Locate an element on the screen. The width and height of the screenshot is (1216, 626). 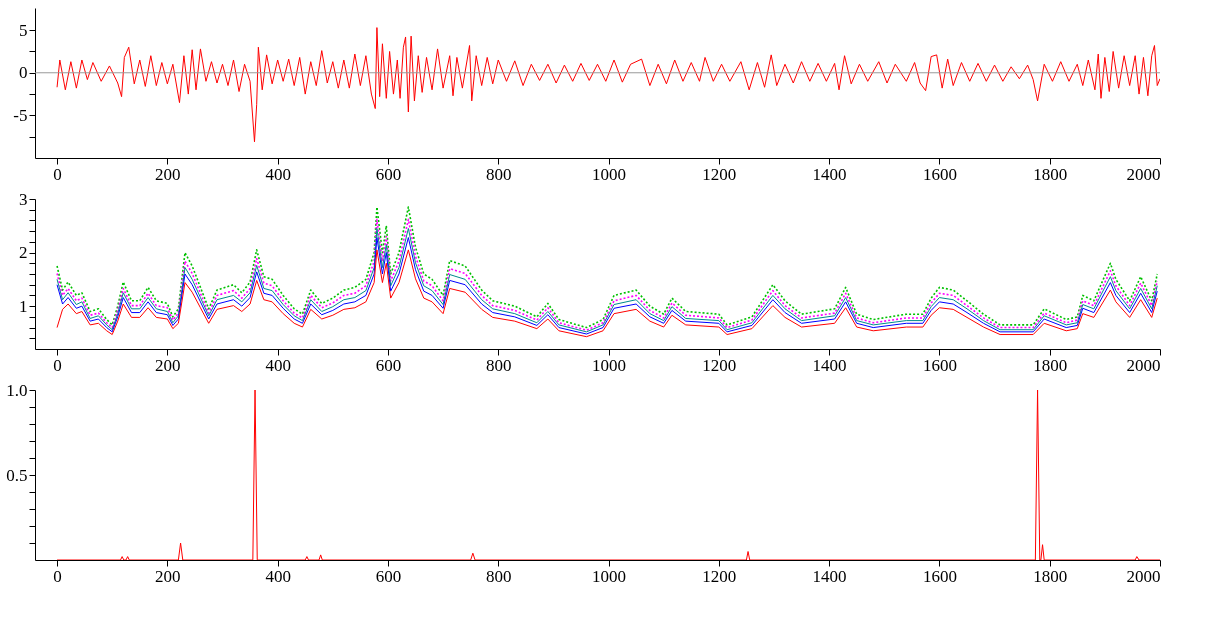
y-tick-label: 0.5 is located at coordinates (17, 475).